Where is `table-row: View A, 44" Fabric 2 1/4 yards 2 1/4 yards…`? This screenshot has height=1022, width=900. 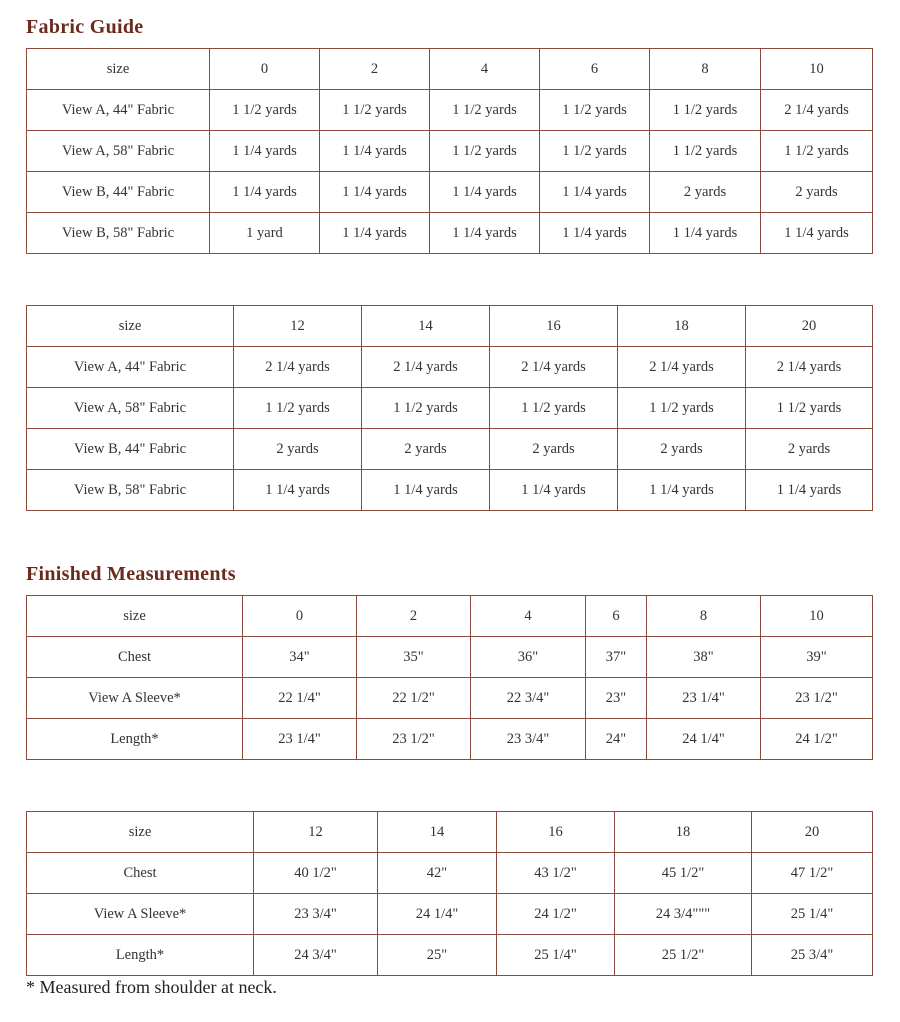
table-row: View A, 44" Fabric 2 1/4 yards 2 1/4 yards… is located at coordinates (449, 367).